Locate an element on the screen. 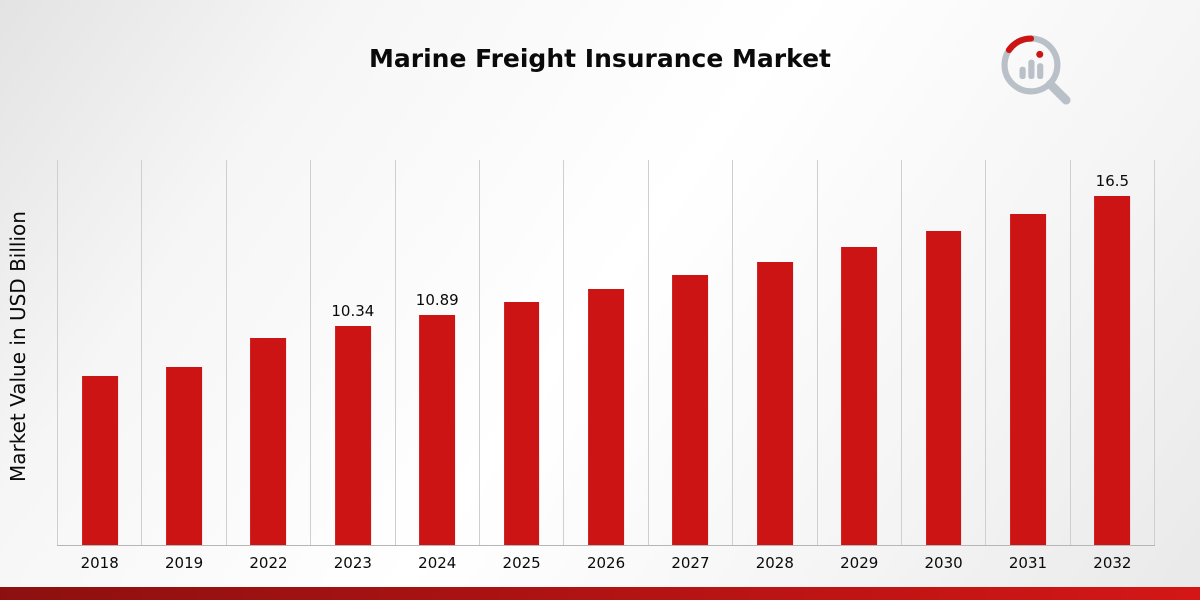  bar-column: 2025 is located at coordinates (520, 366).